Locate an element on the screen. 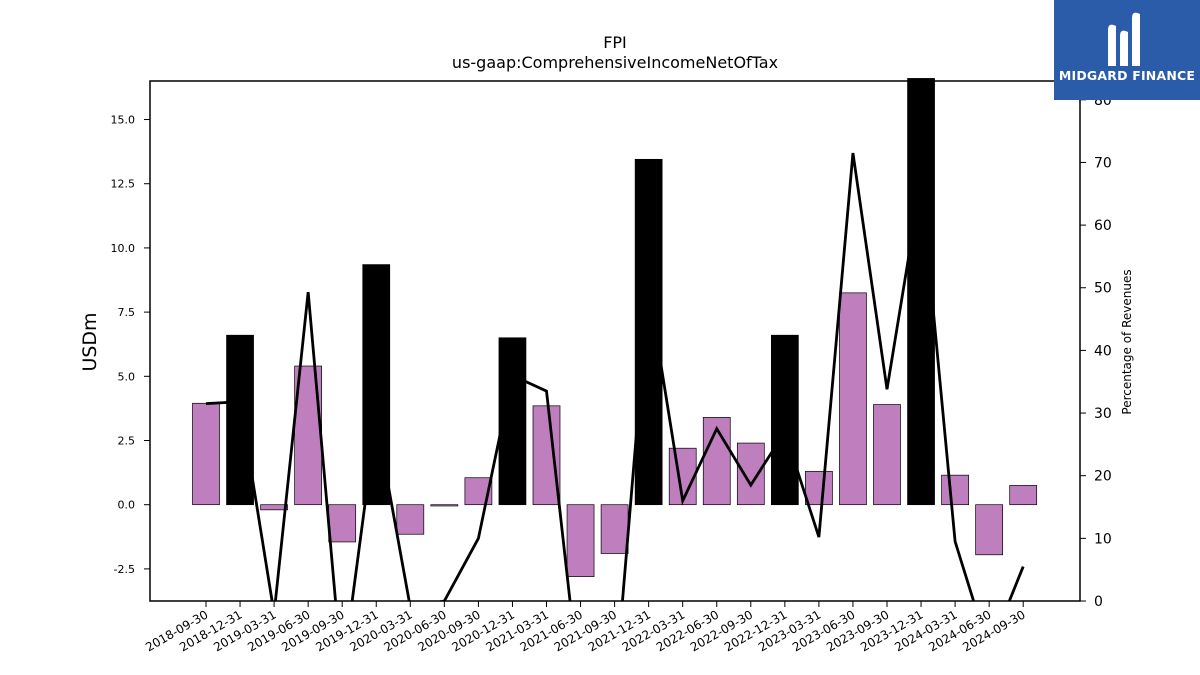 The height and width of the screenshot is (675, 1200). y-tick-label: 10.0 is located at coordinates (123, 248).